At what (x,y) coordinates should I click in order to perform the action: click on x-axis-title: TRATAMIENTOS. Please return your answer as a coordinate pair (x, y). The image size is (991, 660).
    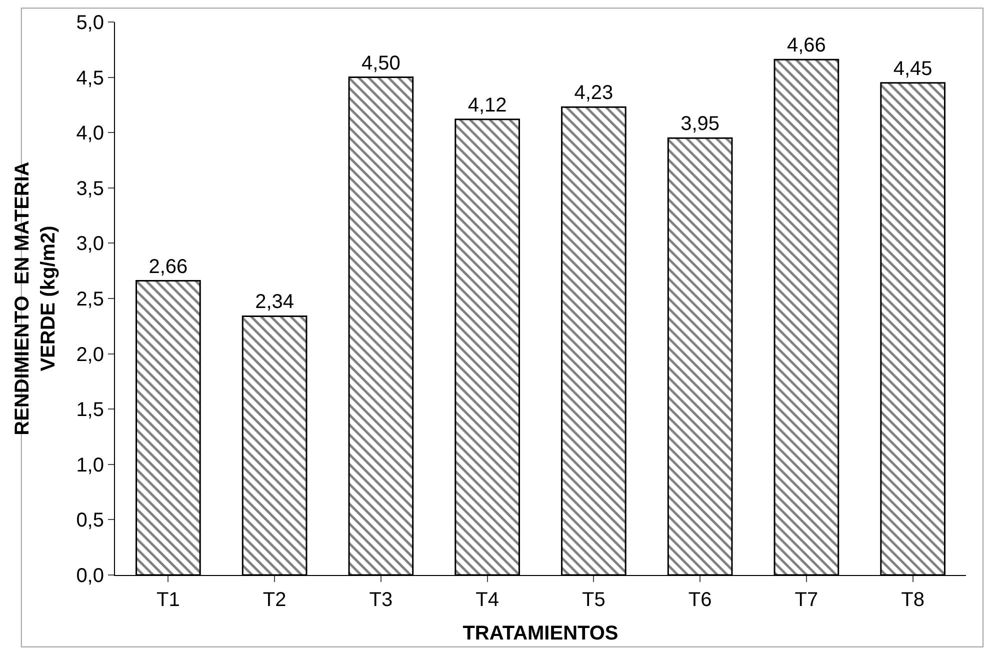
    Looking at the image, I should click on (540, 633).